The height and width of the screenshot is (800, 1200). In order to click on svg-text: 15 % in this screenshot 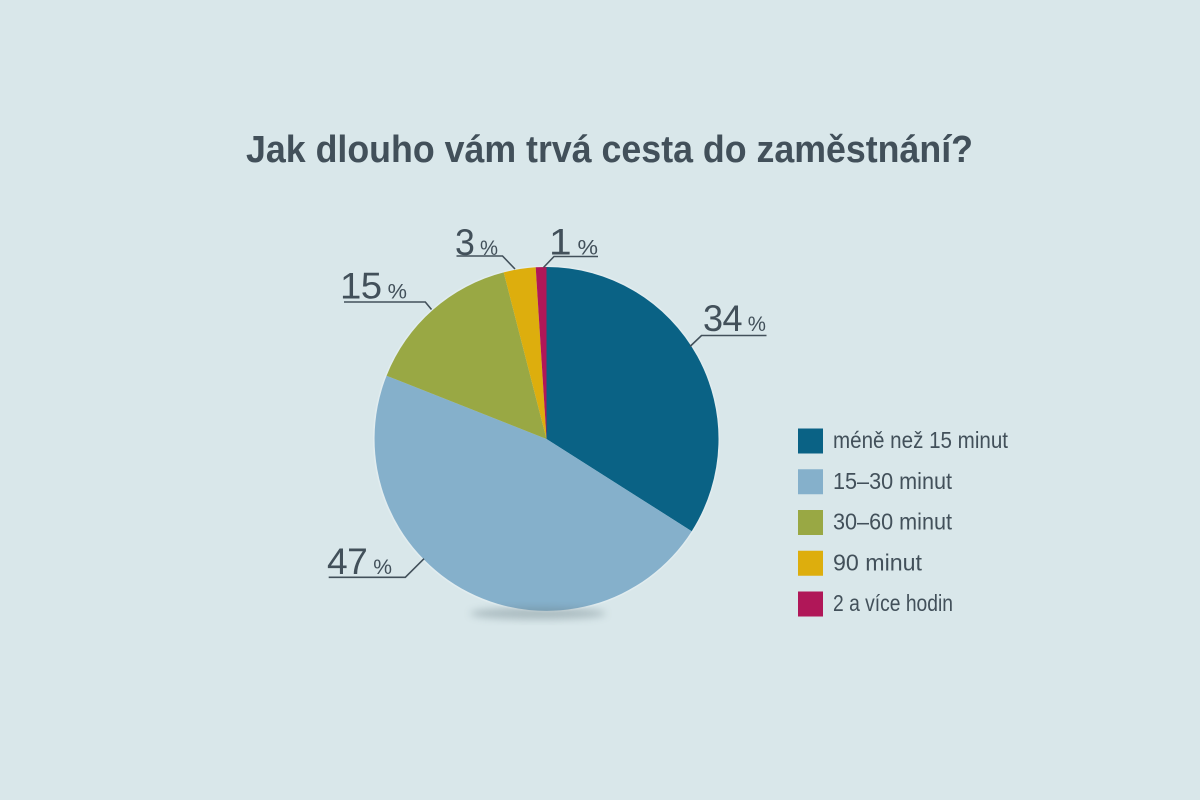, I will do `click(373, 285)`.